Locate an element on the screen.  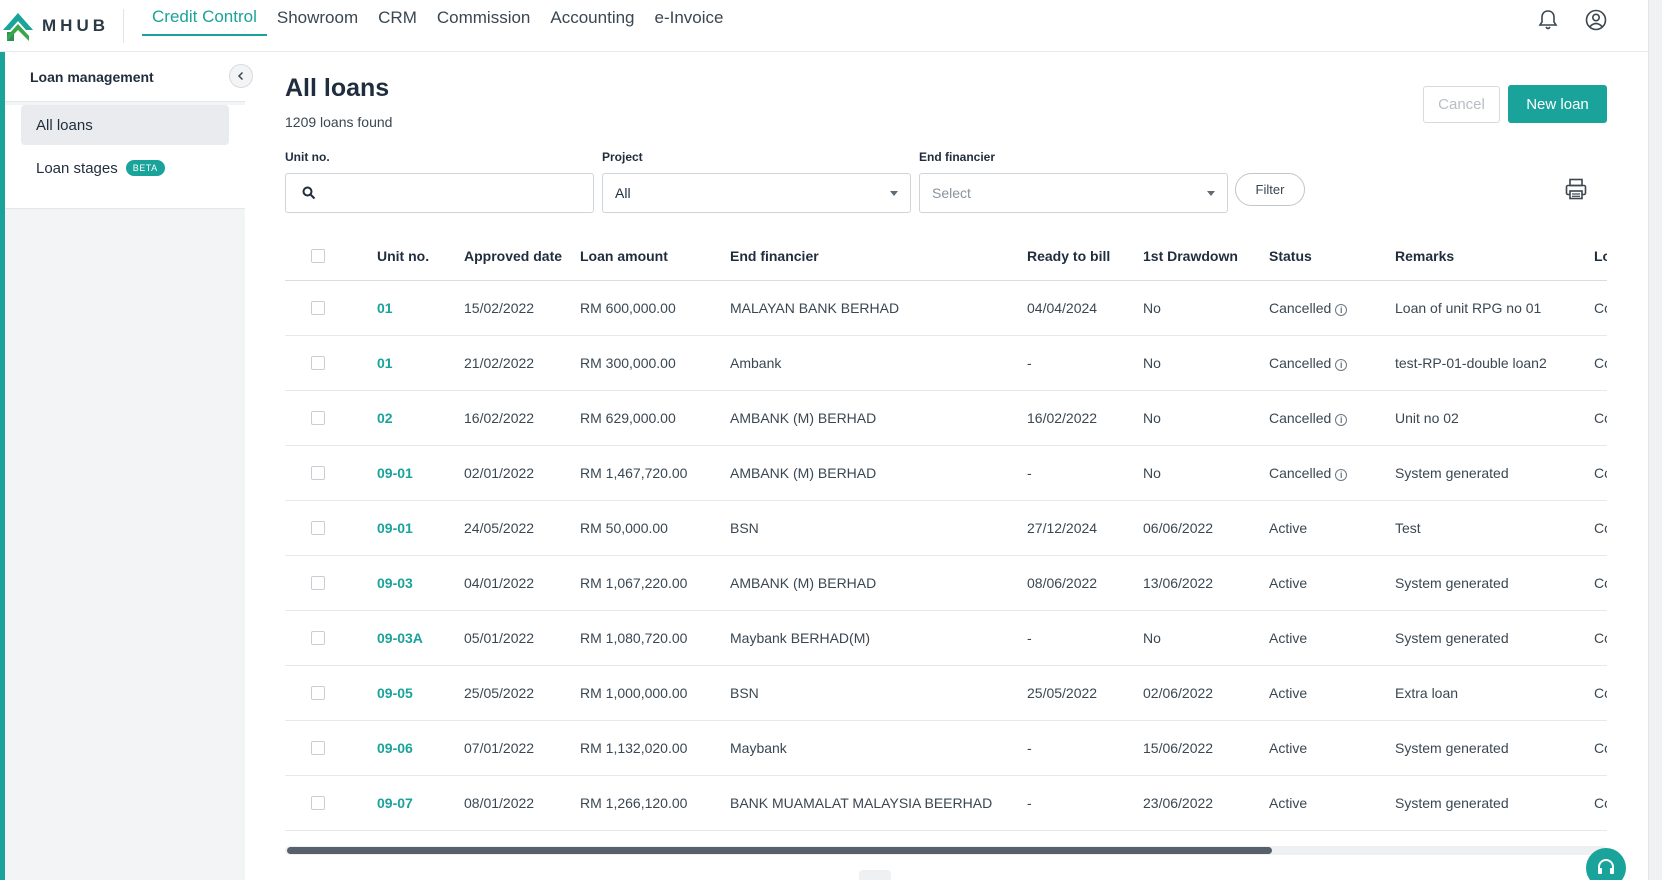
column-header: Loan amount is located at coordinates (655, 256).